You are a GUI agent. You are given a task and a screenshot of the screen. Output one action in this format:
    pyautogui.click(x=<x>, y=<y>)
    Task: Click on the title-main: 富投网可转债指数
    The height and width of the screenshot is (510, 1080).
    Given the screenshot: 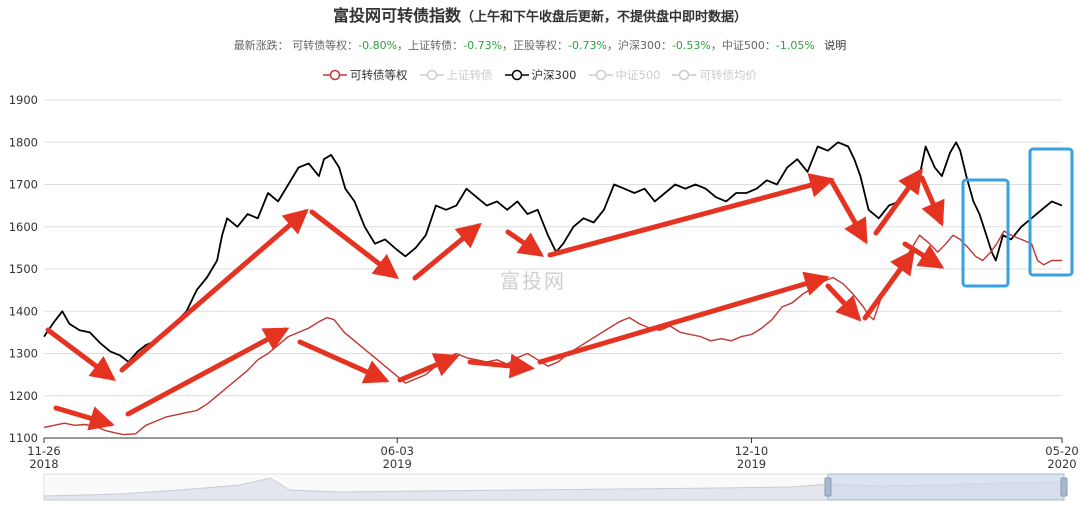 What is the action you would take?
    pyautogui.click(x=396, y=15)
    